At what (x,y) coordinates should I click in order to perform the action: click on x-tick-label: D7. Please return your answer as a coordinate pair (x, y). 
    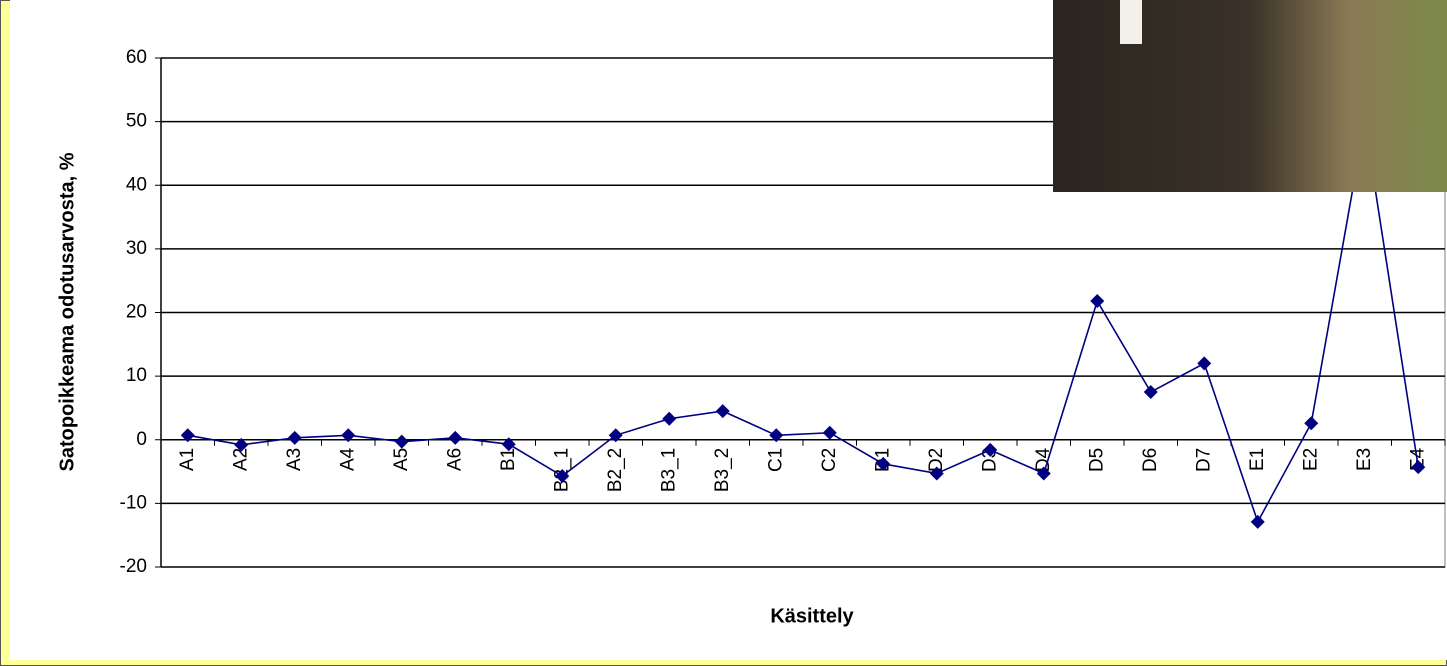
    Looking at the image, I should click on (1203, 460).